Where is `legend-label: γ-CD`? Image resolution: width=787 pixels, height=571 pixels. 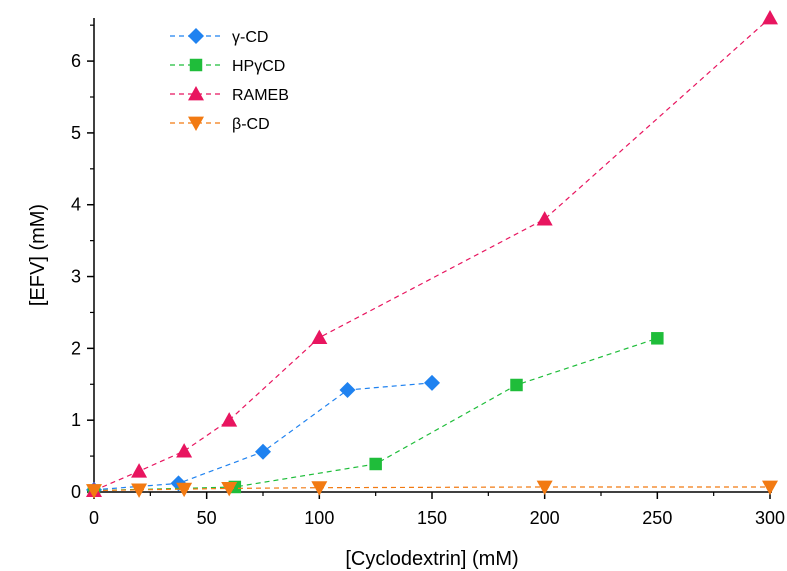 legend-label: γ-CD is located at coordinates (250, 37).